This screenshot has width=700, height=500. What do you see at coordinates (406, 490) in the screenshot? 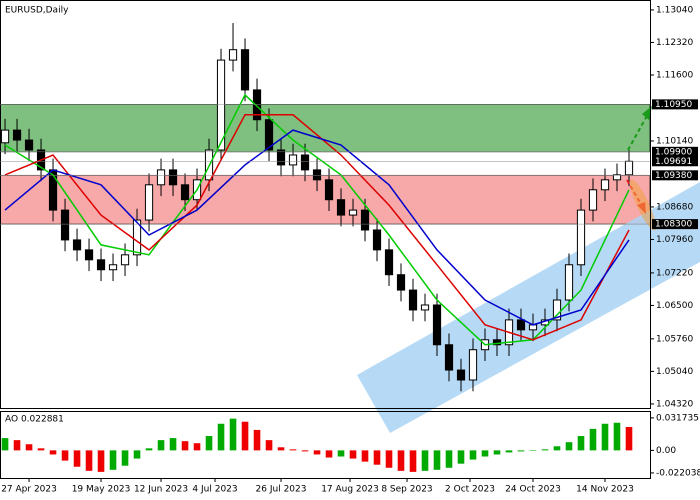
I see `x-tick-label: 8 Sep 2023` at bounding box center [406, 490].